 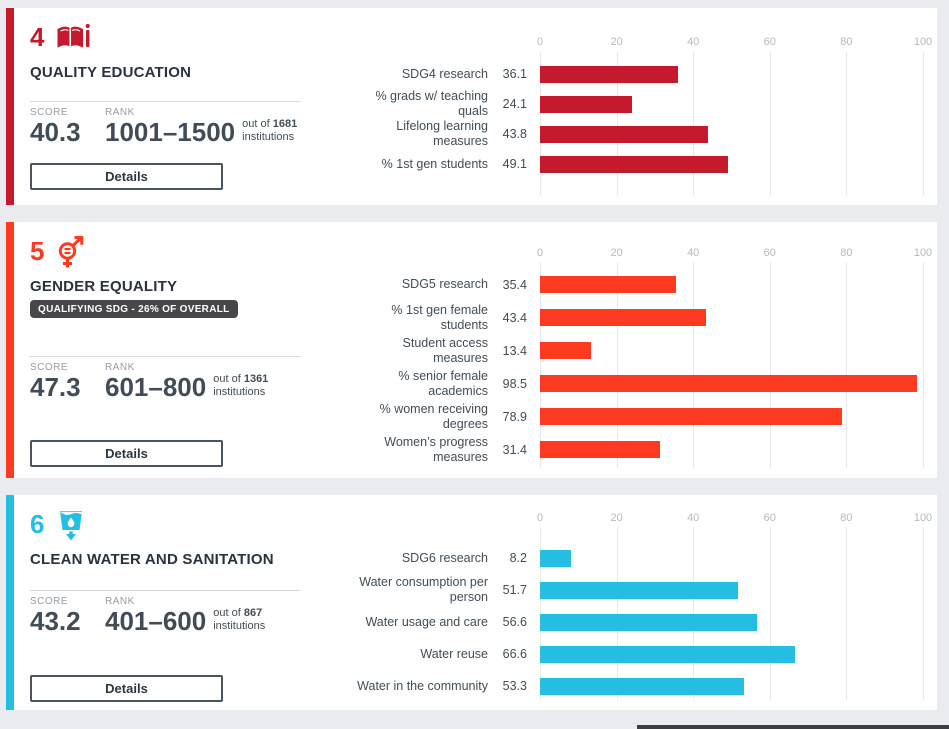 What do you see at coordinates (239, 619) in the screenshot?
I see `out-of-text: out of 867 institutions` at bounding box center [239, 619].